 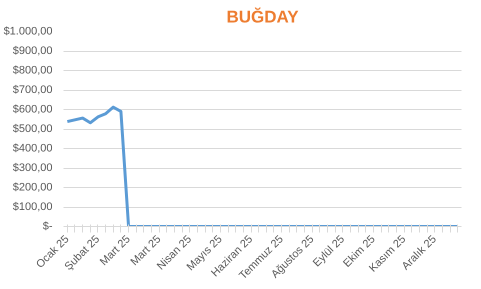 I want to click on y-tick-label: $800,00, so click(x=32, y=70).